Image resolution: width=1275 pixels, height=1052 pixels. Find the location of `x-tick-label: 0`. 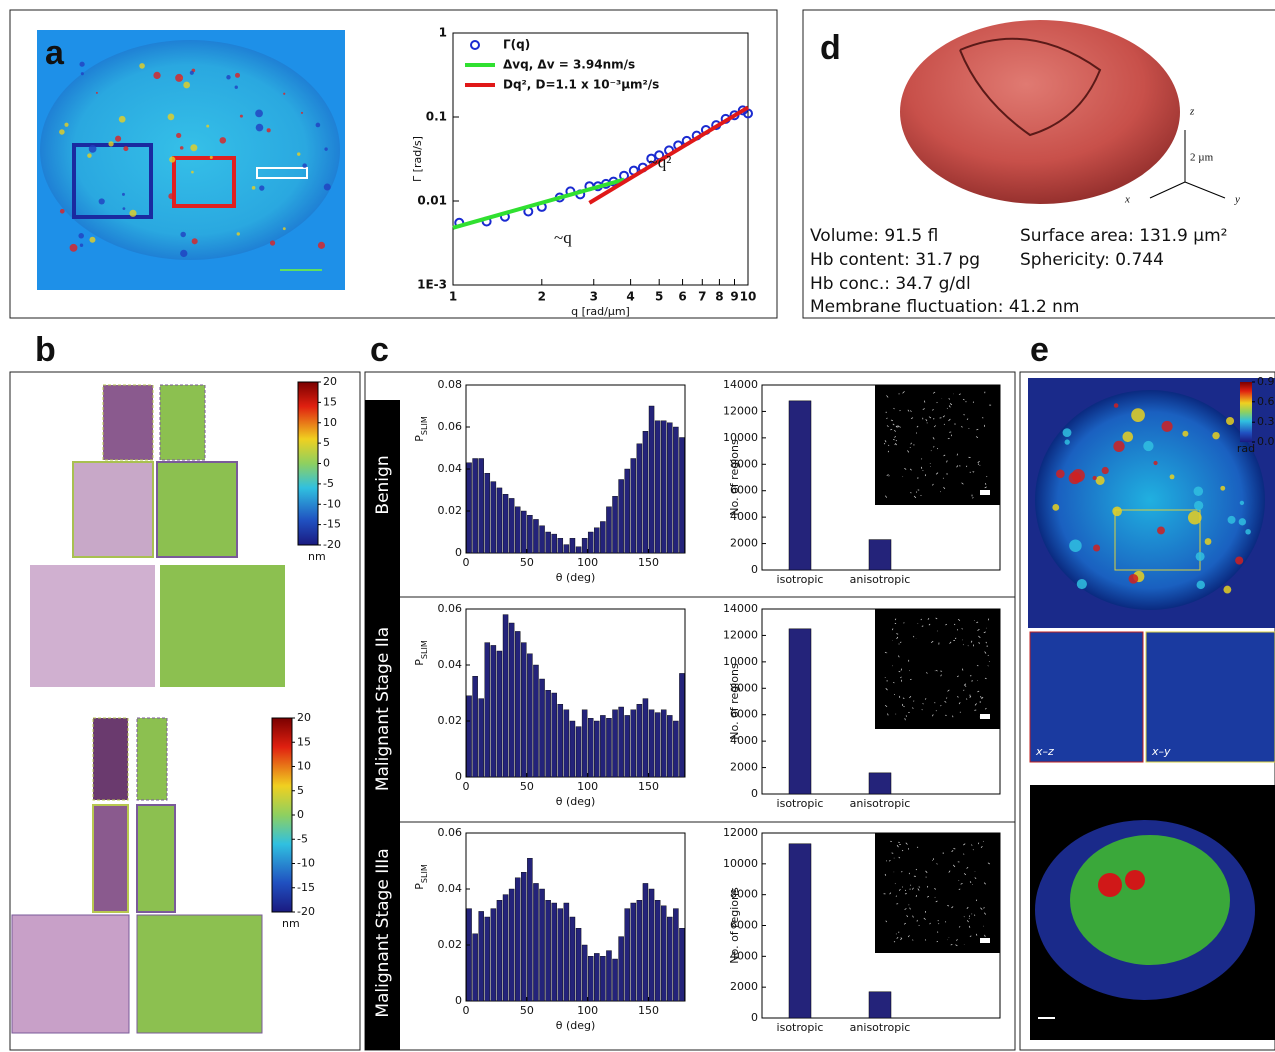

x-tick-label: 0 is located at coordinates (466, 562).